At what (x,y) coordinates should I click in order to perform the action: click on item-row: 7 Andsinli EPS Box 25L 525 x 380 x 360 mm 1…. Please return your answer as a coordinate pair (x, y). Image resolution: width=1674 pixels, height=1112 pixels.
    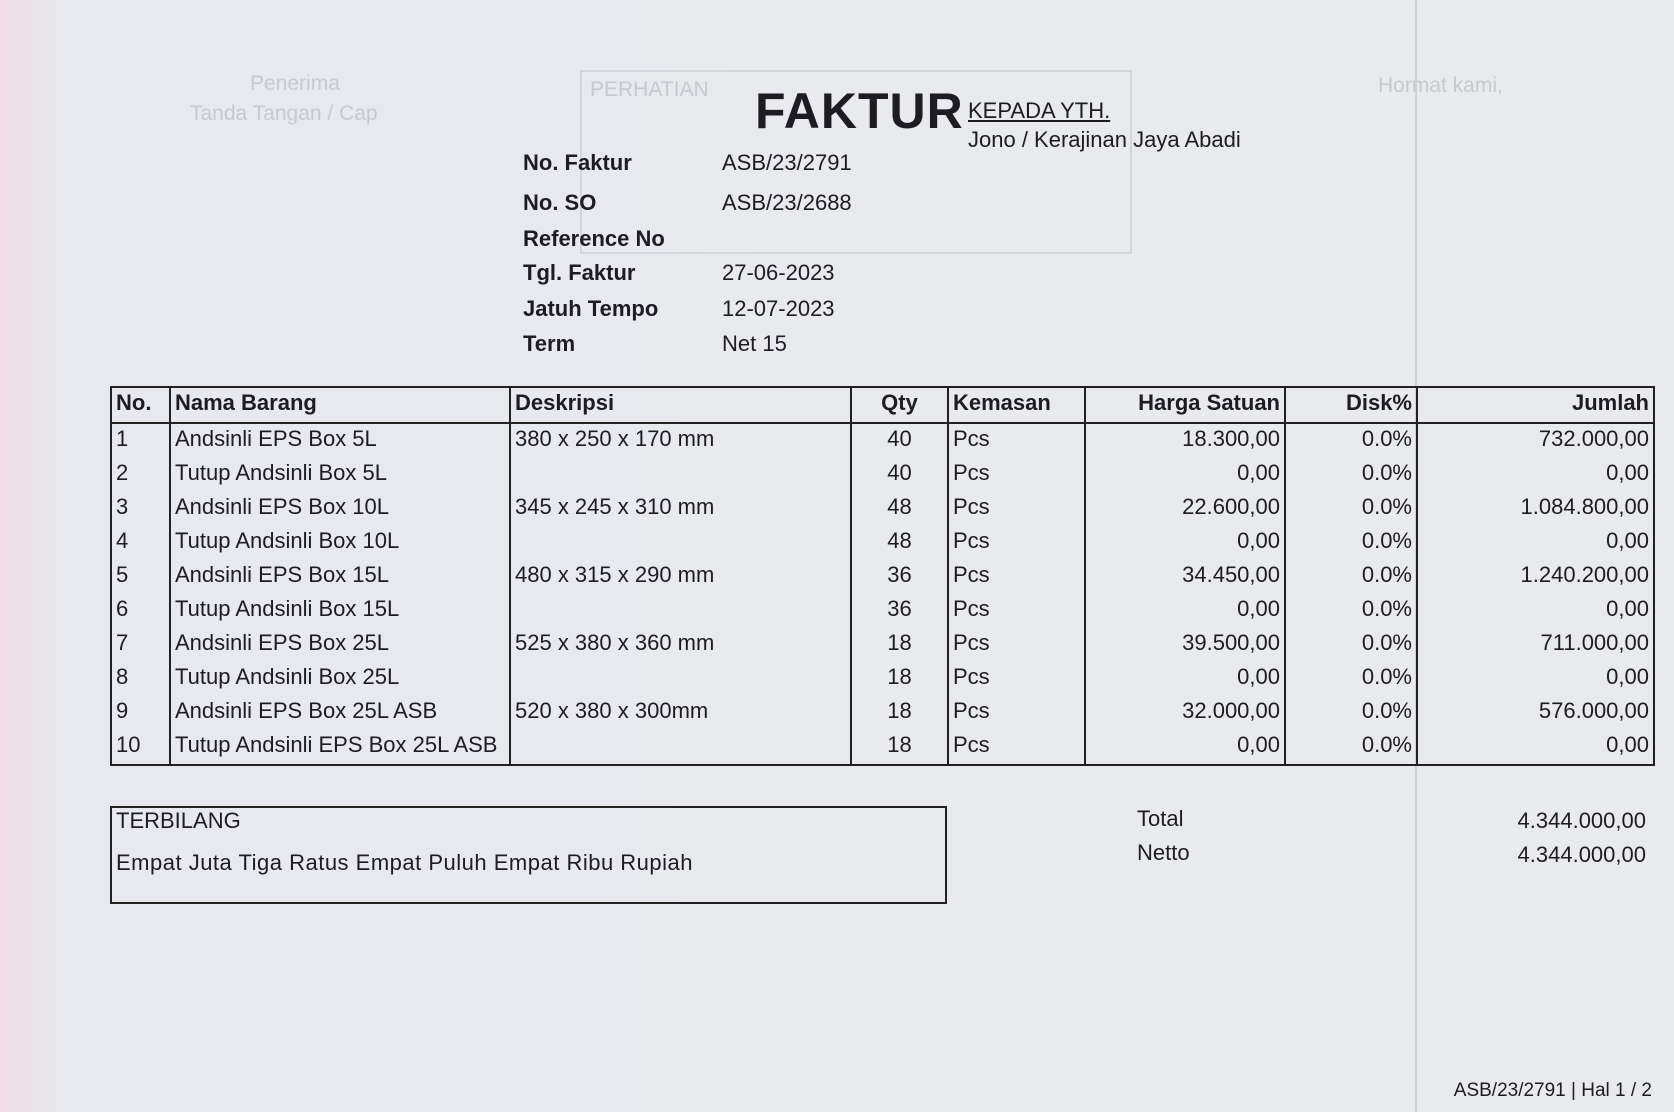
    Looking at the image, I should click on (882, 645).